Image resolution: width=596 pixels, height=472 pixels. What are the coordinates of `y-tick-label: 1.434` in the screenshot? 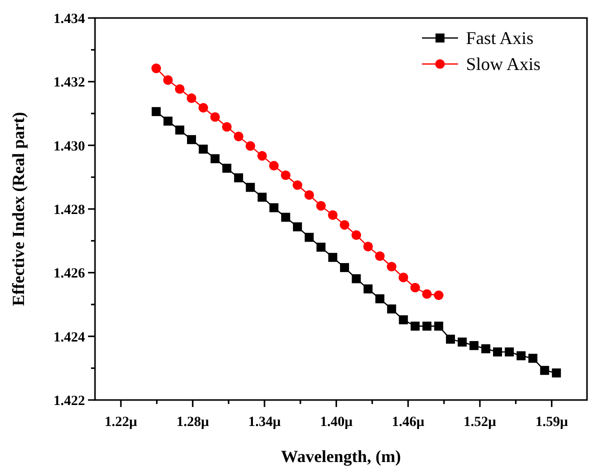 It's located at (69, 19).